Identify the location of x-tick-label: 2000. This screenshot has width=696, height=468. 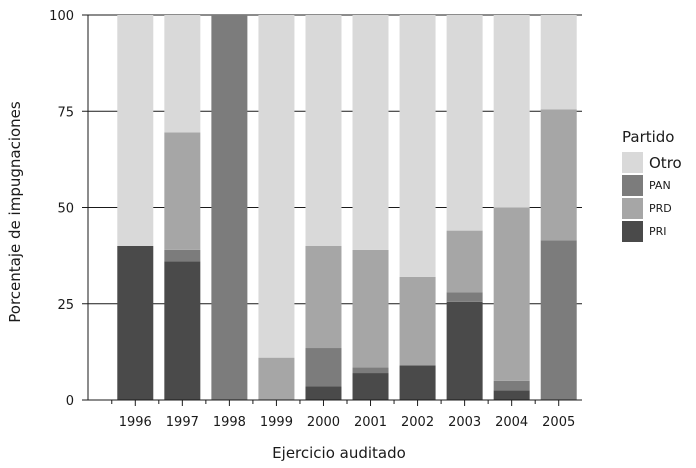
(323, 422).